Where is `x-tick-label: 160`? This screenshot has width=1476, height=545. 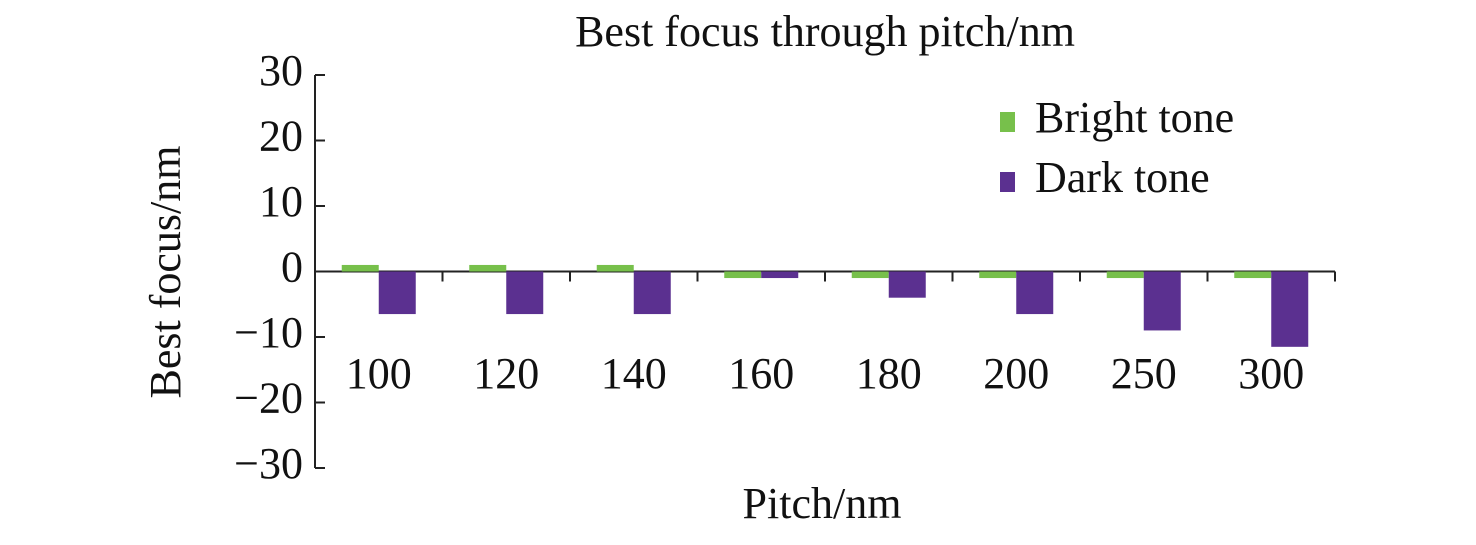
x-tick-label: 160 is located at coordinates (761, 373).